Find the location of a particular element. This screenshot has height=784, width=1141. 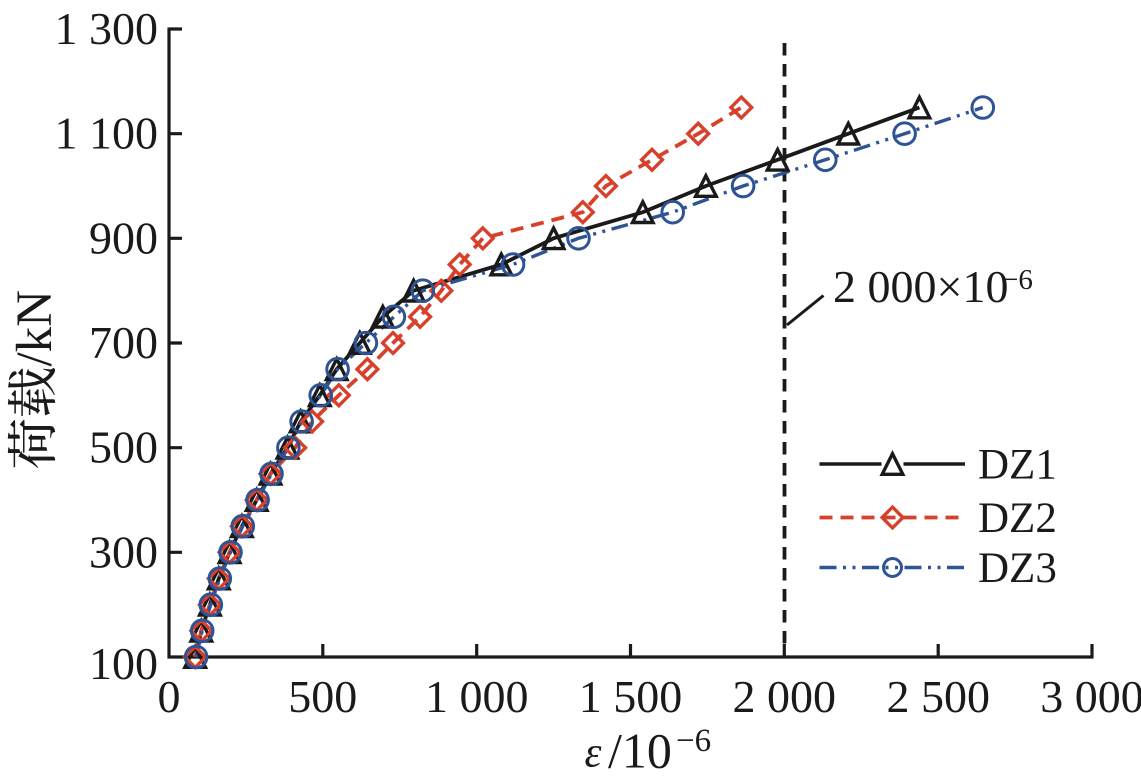

svg-text: 1 100 is located at coordinates (107, 133).